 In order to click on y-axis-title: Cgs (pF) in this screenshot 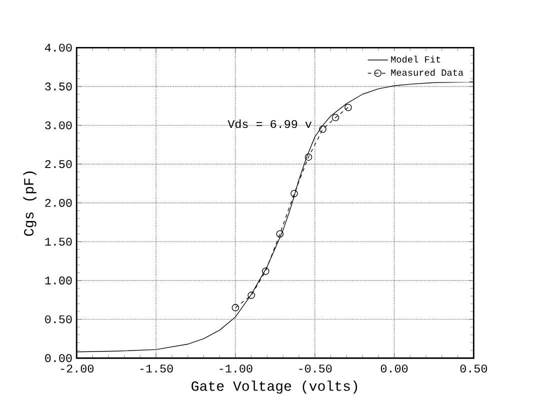, I will do `click(29, 204)`.